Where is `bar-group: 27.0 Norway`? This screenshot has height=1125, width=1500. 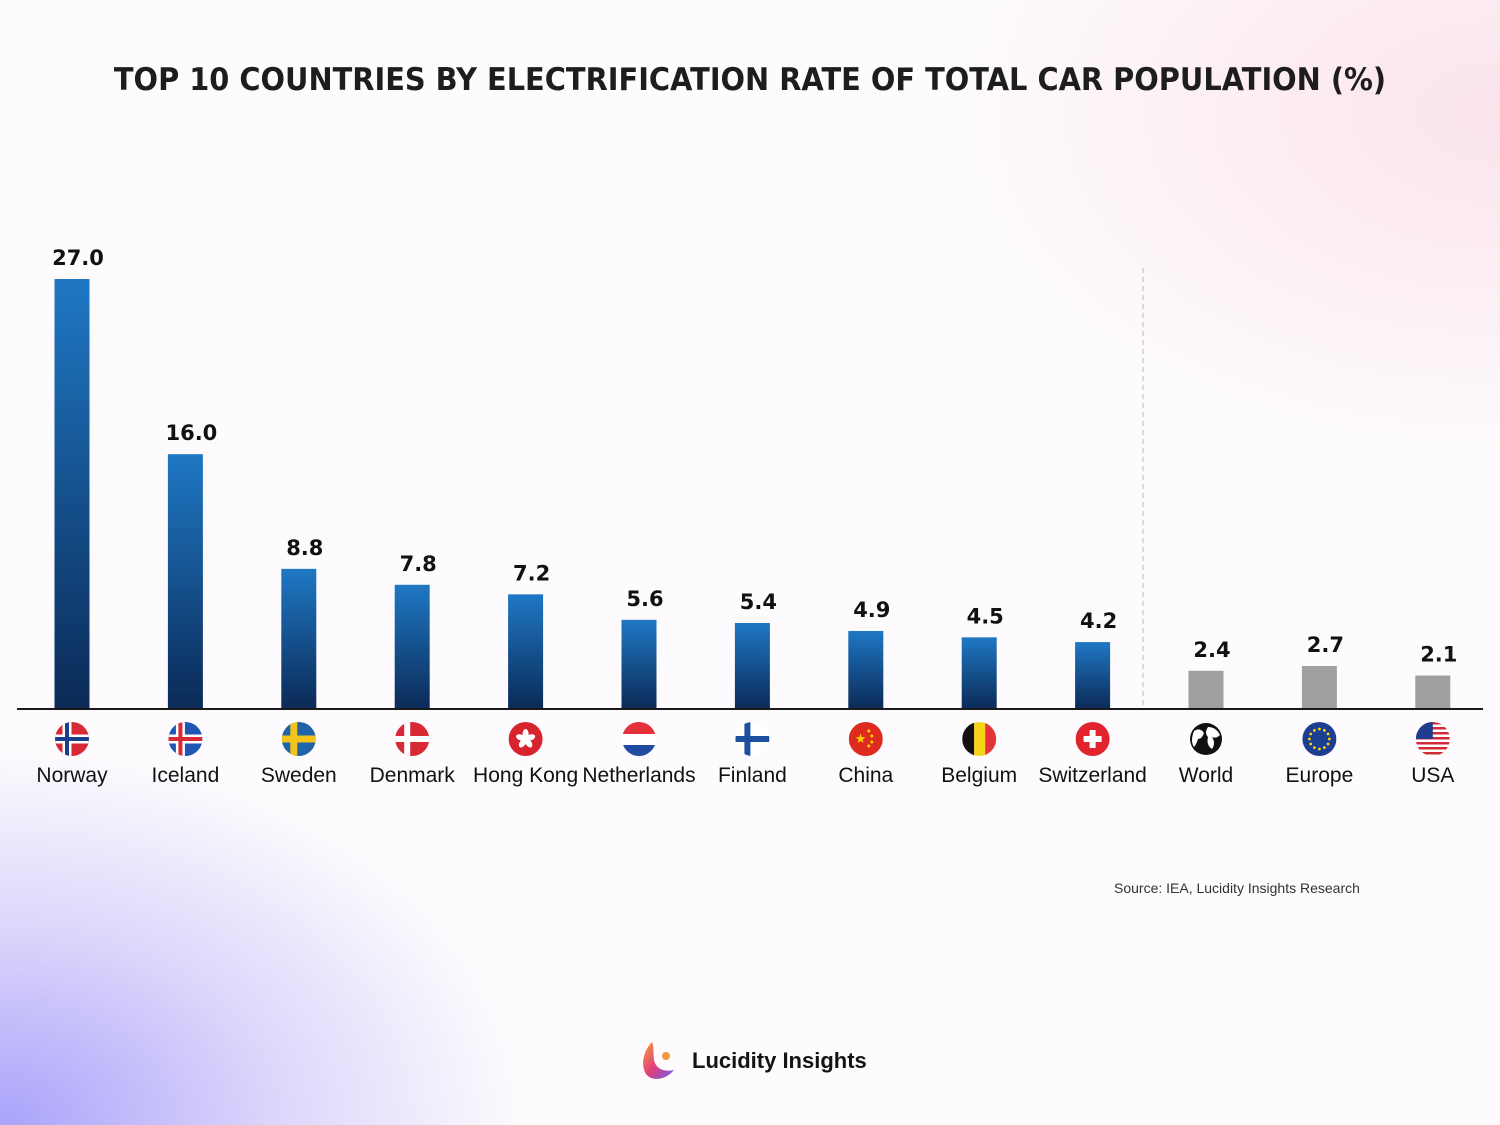 bar-group: 27.0 Norway is located at coordinates (72, 516).